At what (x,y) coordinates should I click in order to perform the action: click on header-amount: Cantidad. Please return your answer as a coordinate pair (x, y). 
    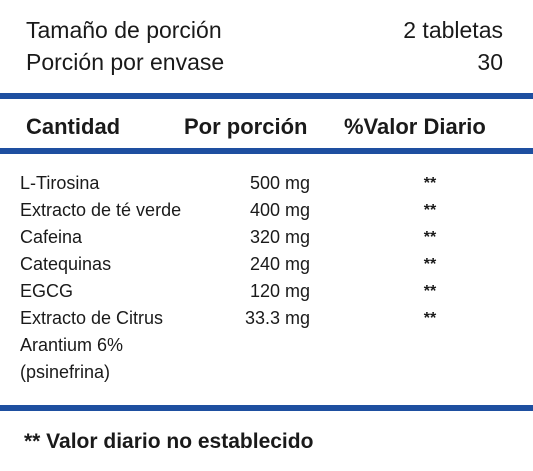
    Looking at the image, I should click on (73, 126).